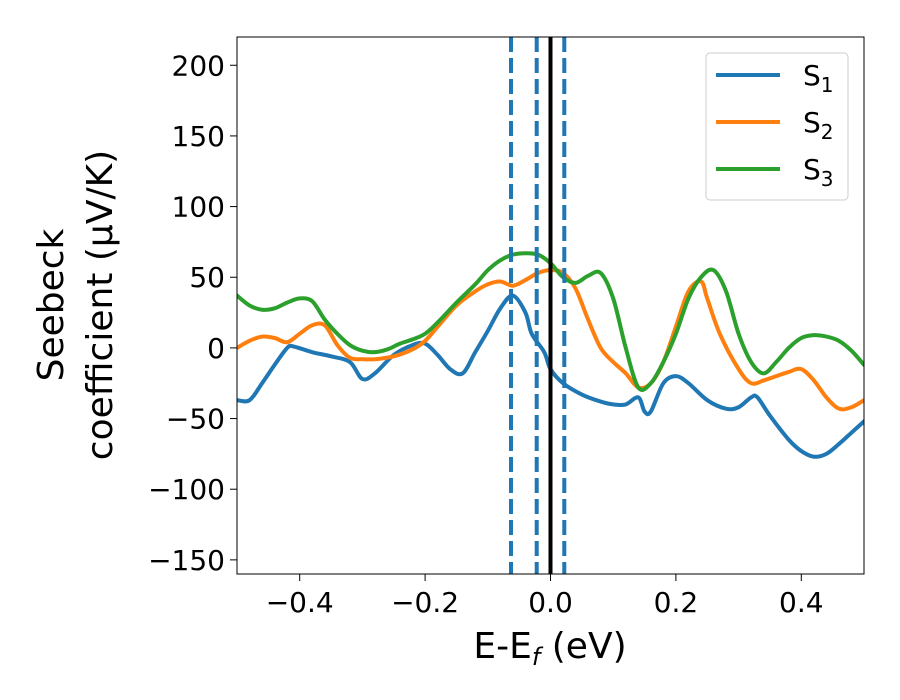  I want to click on y-axis-label-line1: Seebeck, so click(51, 304).